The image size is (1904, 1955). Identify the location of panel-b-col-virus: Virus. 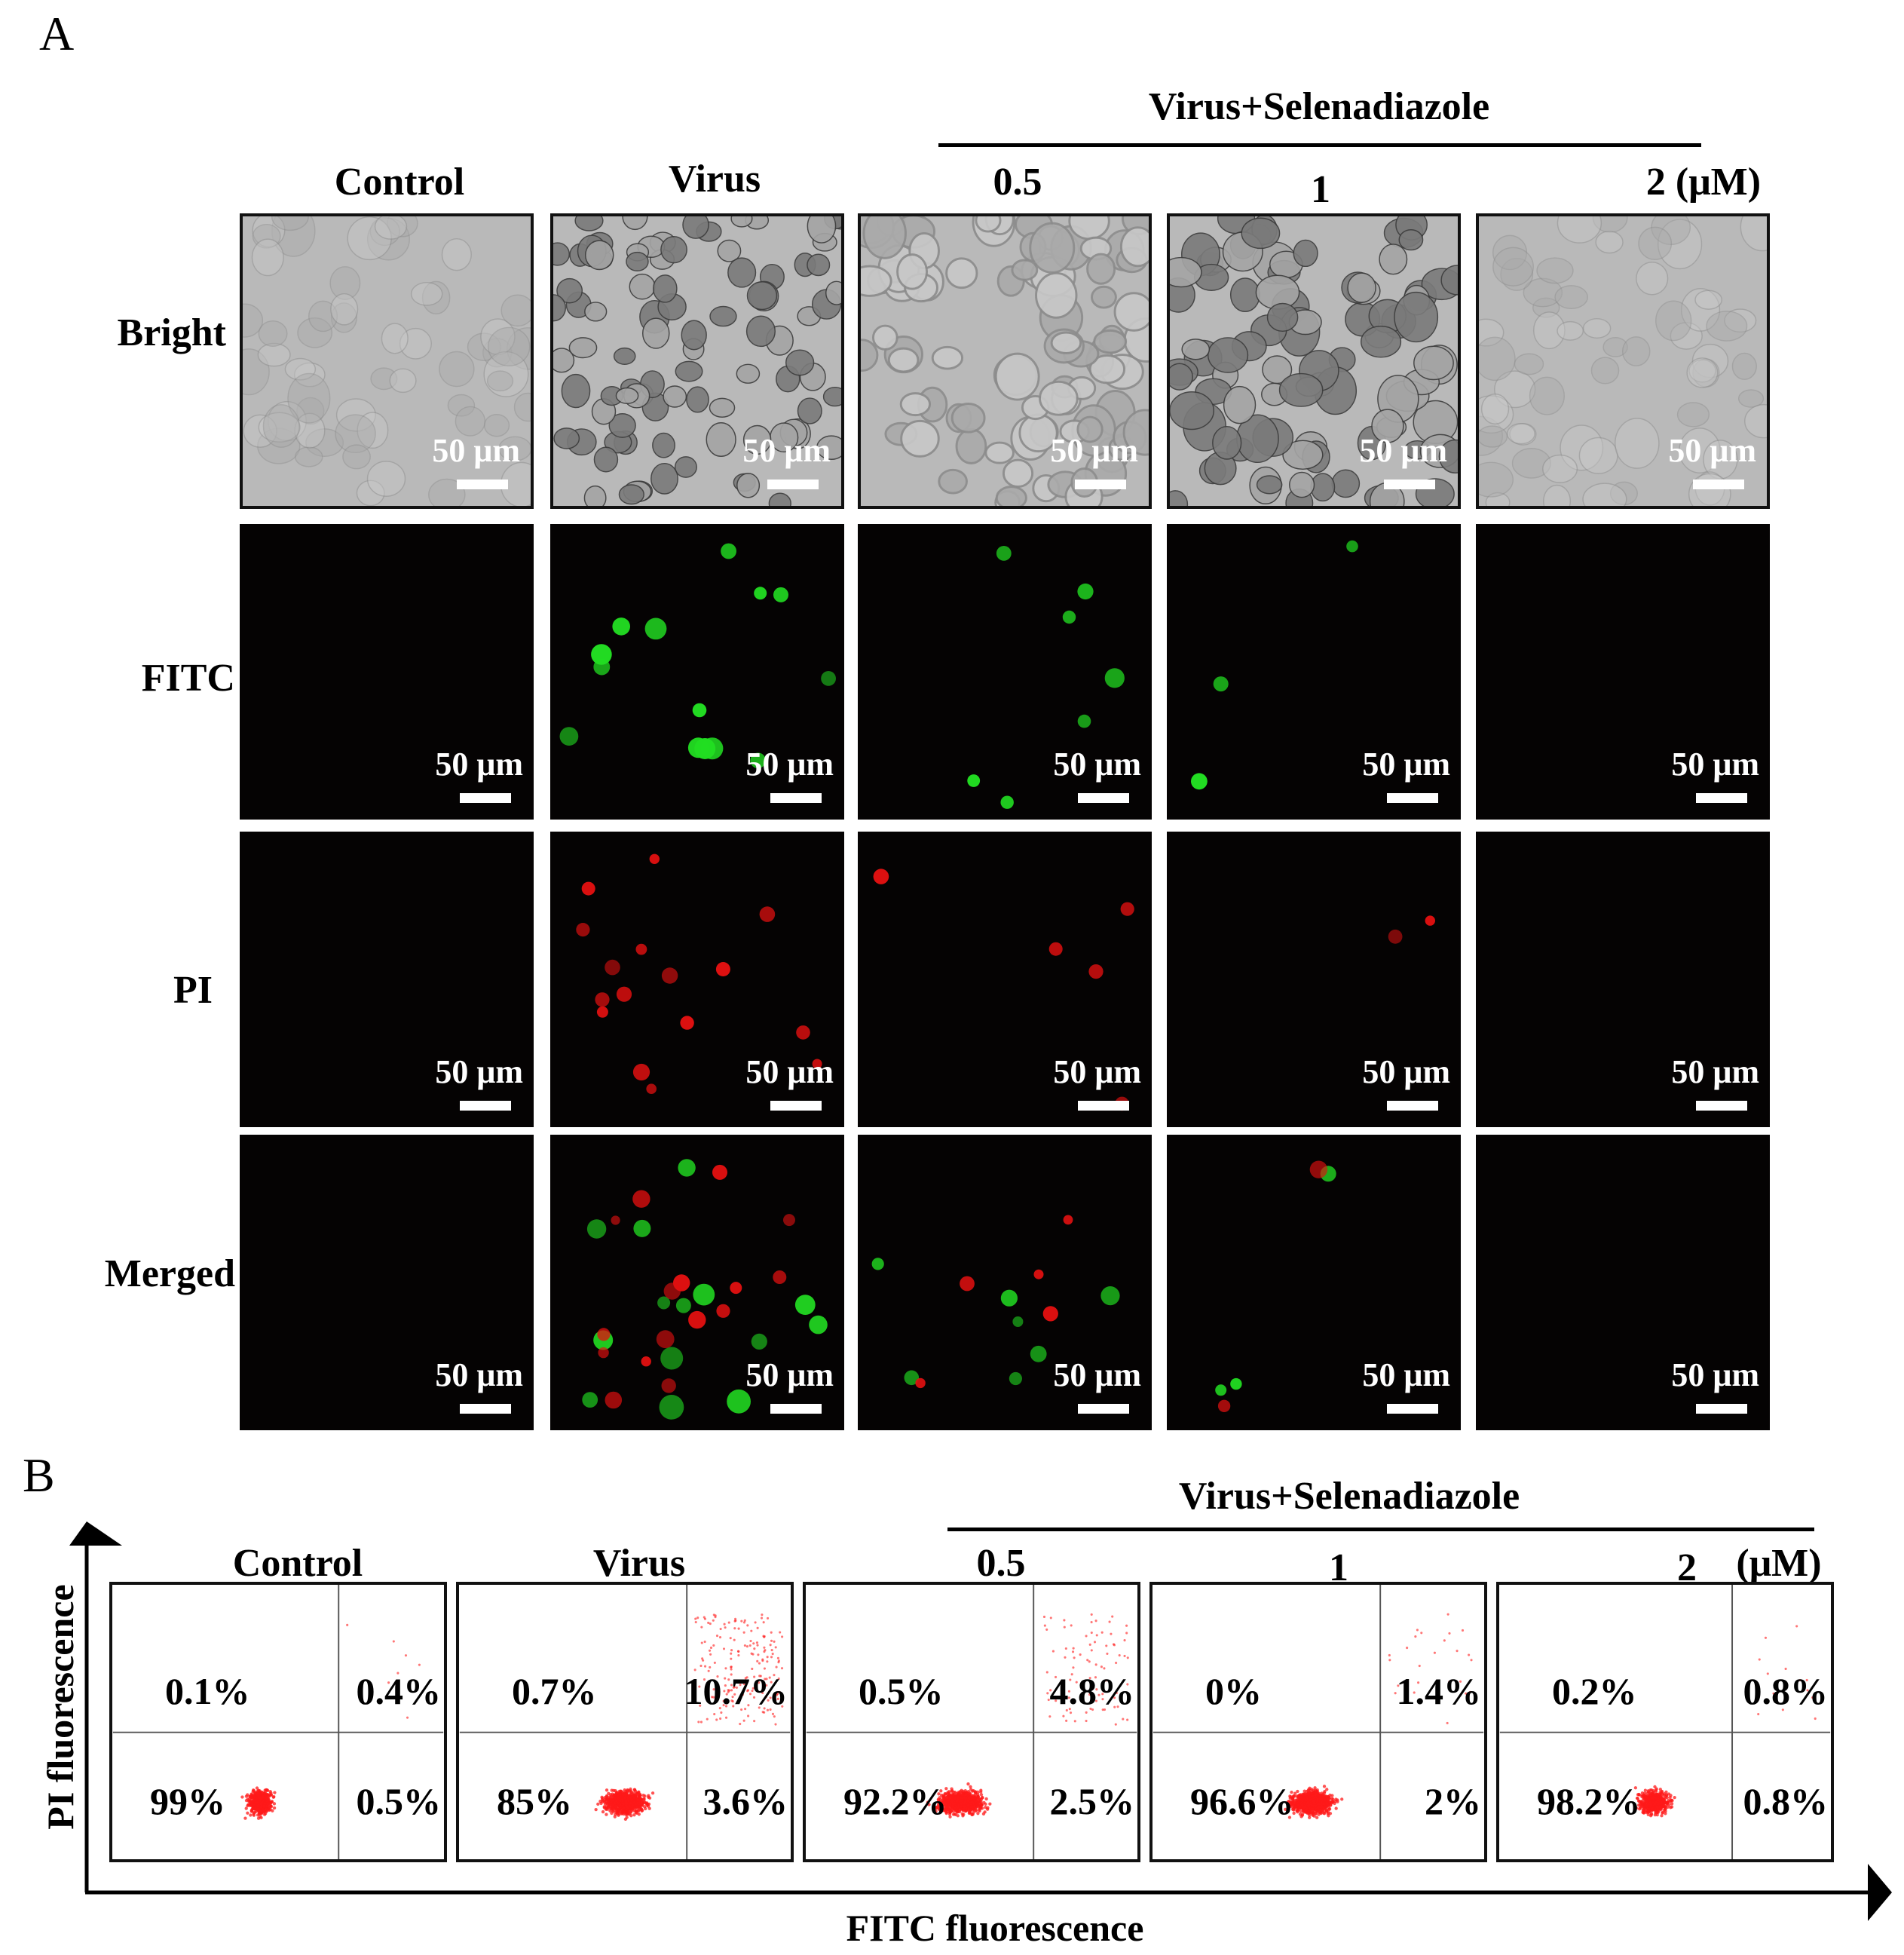
(639, 1563).